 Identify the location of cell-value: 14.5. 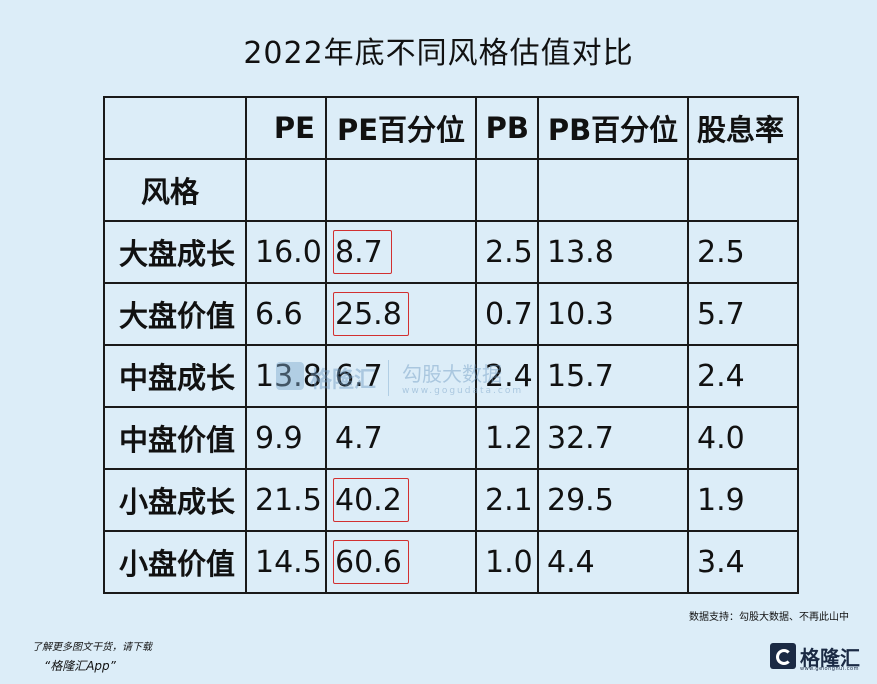
(288, 562).